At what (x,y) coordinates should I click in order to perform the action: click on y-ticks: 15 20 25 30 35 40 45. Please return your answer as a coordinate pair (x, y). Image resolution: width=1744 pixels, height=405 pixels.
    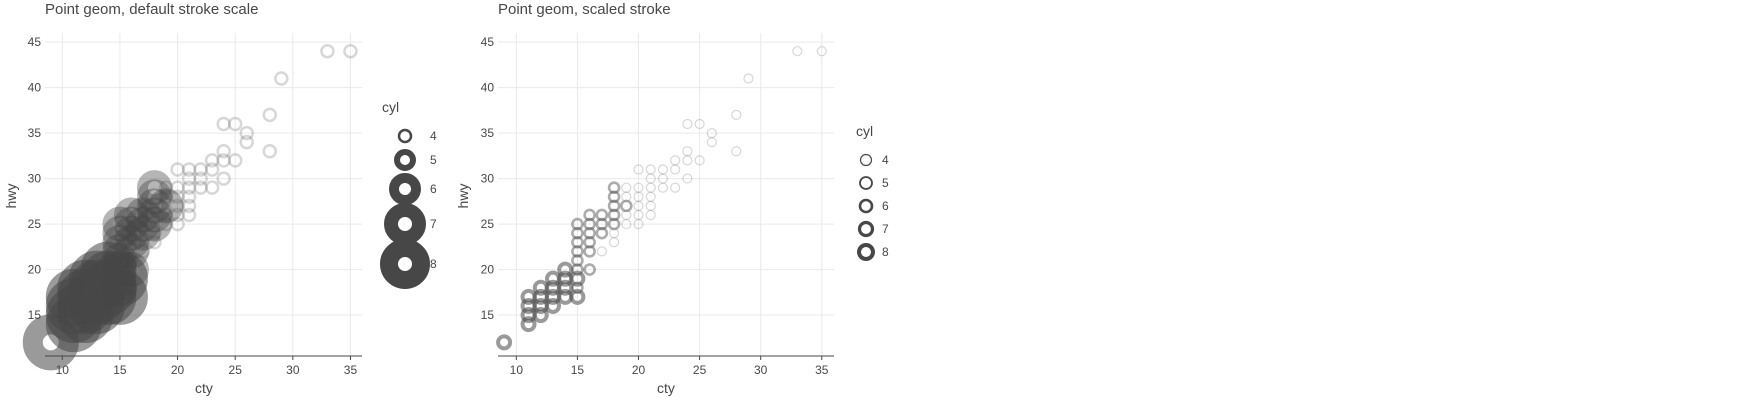
    Looking at the image, I should click on (488, 178).